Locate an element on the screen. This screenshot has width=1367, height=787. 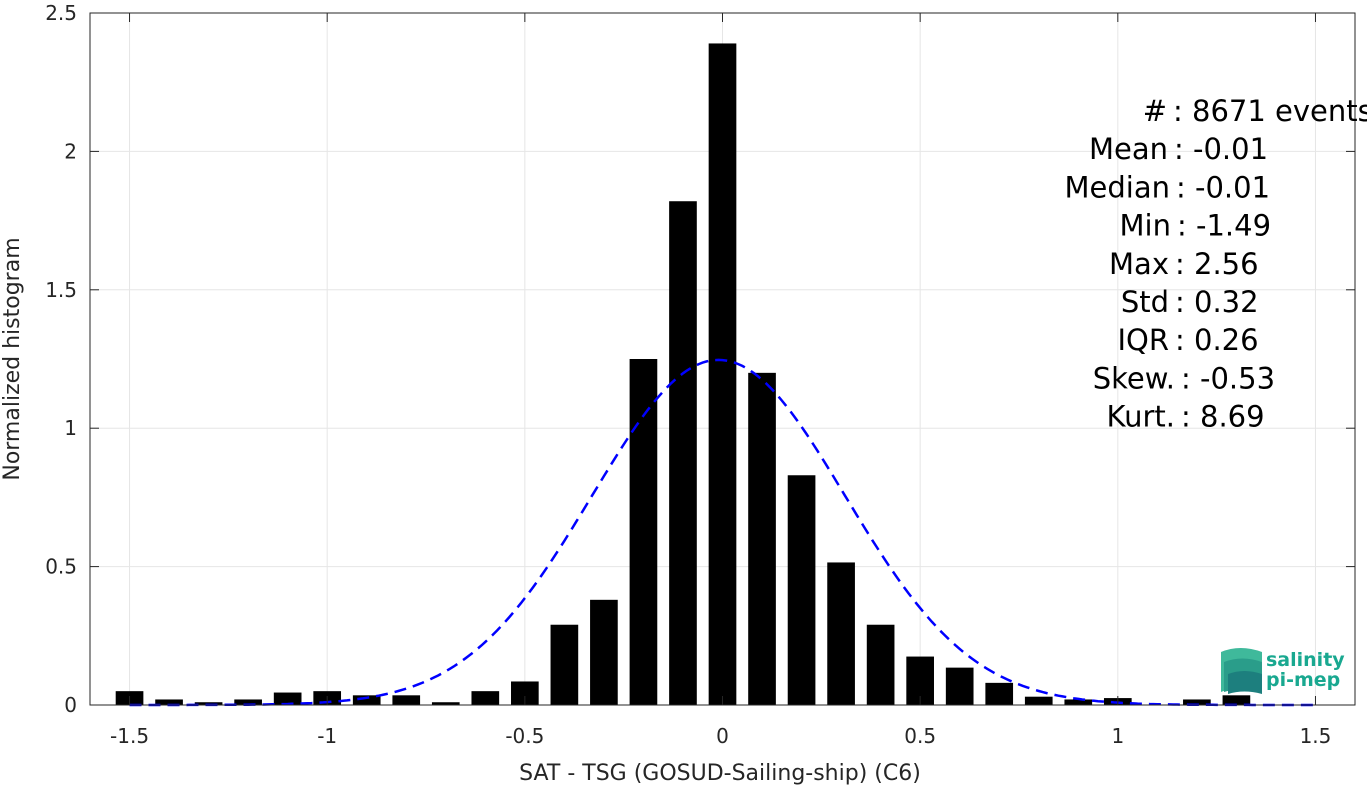
stat-name: # is located at coordinates (1155, 111).